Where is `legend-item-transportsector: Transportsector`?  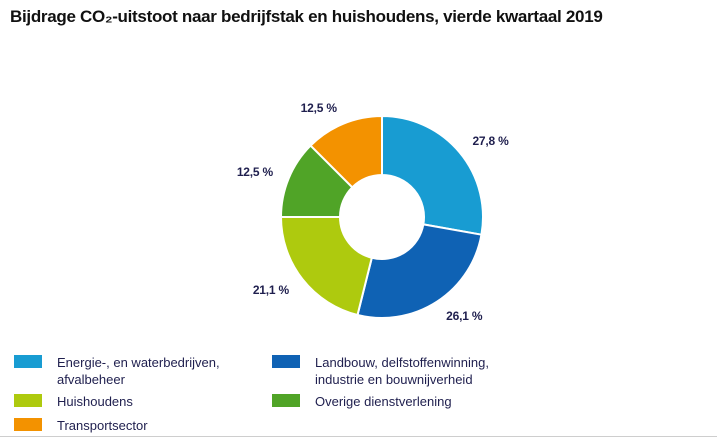
legend-item-transportsector: Transportsector is located at coordinates (81, 425).